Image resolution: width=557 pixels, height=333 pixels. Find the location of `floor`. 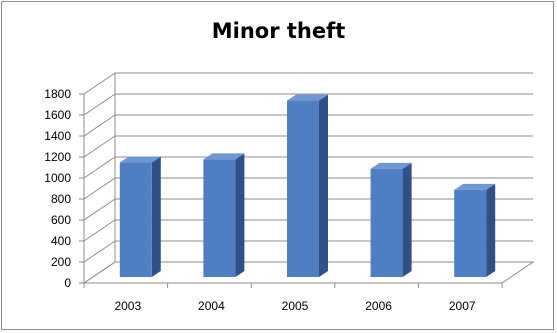

floor is located at coordinates (308, 272).